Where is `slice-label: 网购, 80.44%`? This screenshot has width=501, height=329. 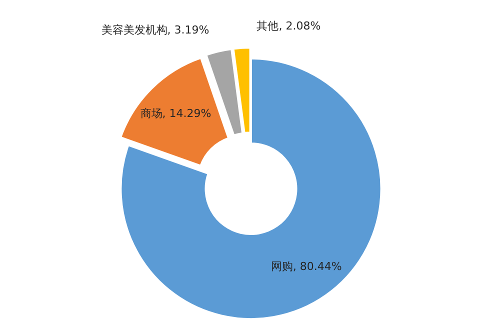 slice-label: 网购, 80.44% is located at coordinates (306, 266).